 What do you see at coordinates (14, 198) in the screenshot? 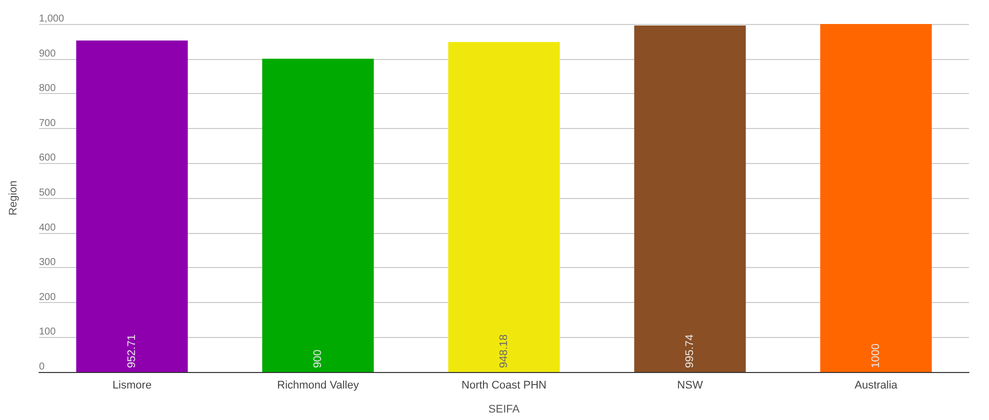
I see `y-axis-title: Region` at bounding box center [14, 198].